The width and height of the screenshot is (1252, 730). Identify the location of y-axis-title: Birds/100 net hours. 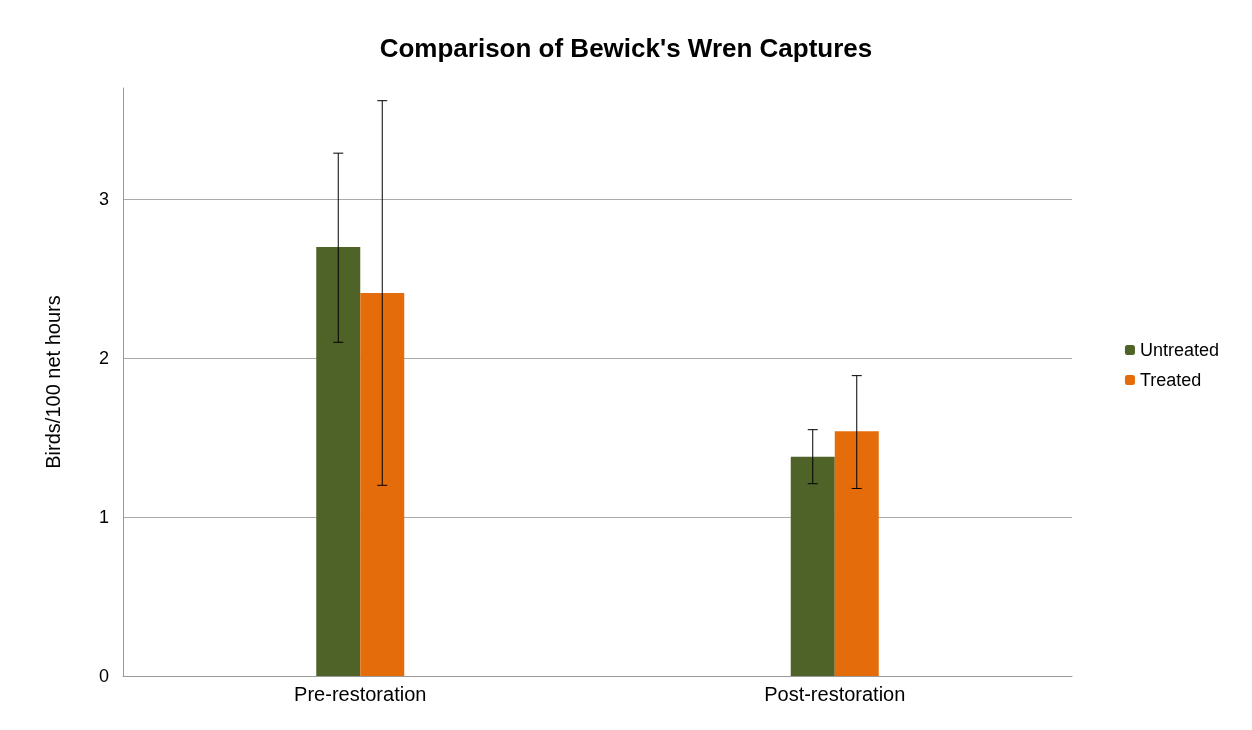
(53, 382).